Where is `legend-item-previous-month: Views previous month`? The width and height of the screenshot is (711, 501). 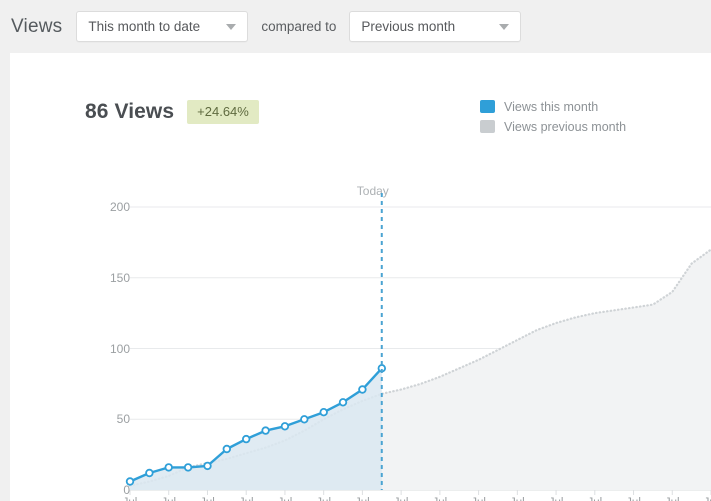 legend-item-previous-month: Views previous month is located at coordinates (553, 126).